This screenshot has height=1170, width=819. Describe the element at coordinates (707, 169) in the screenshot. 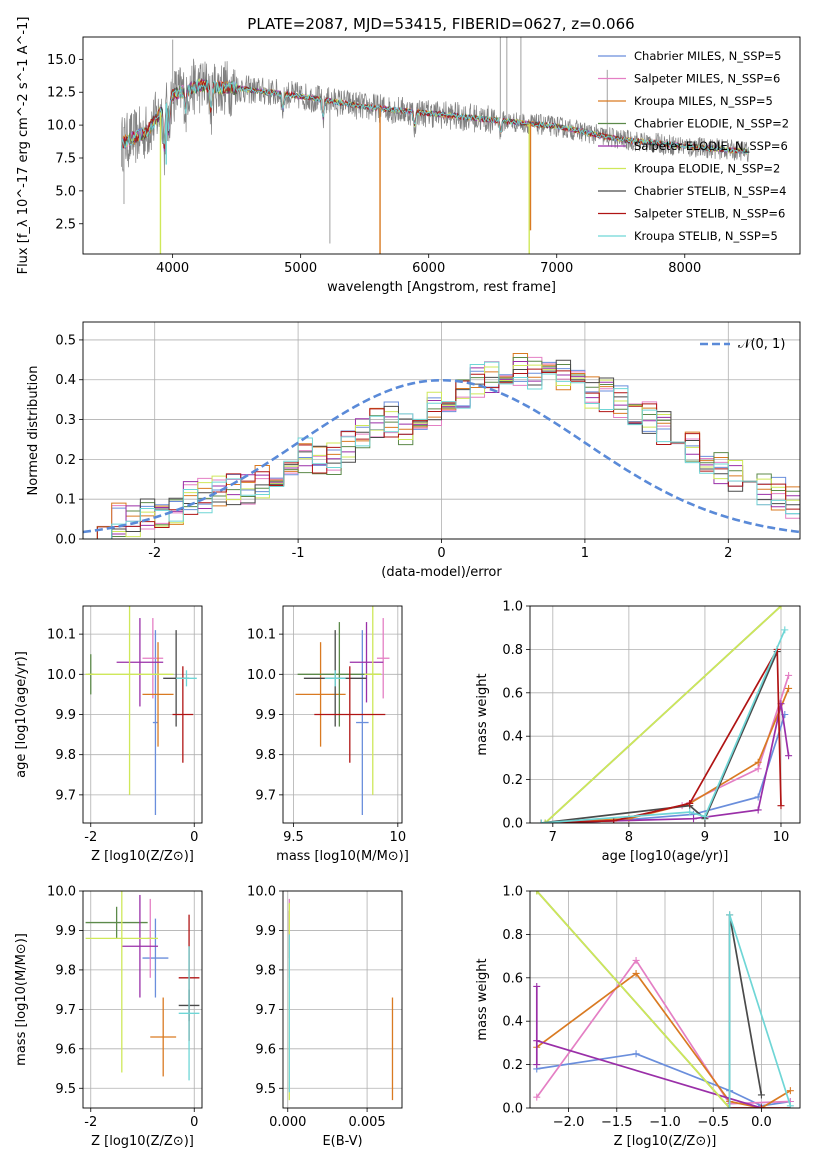

I see `legend-label: Kroupa ELODIE, N_SSP=2` at that location.